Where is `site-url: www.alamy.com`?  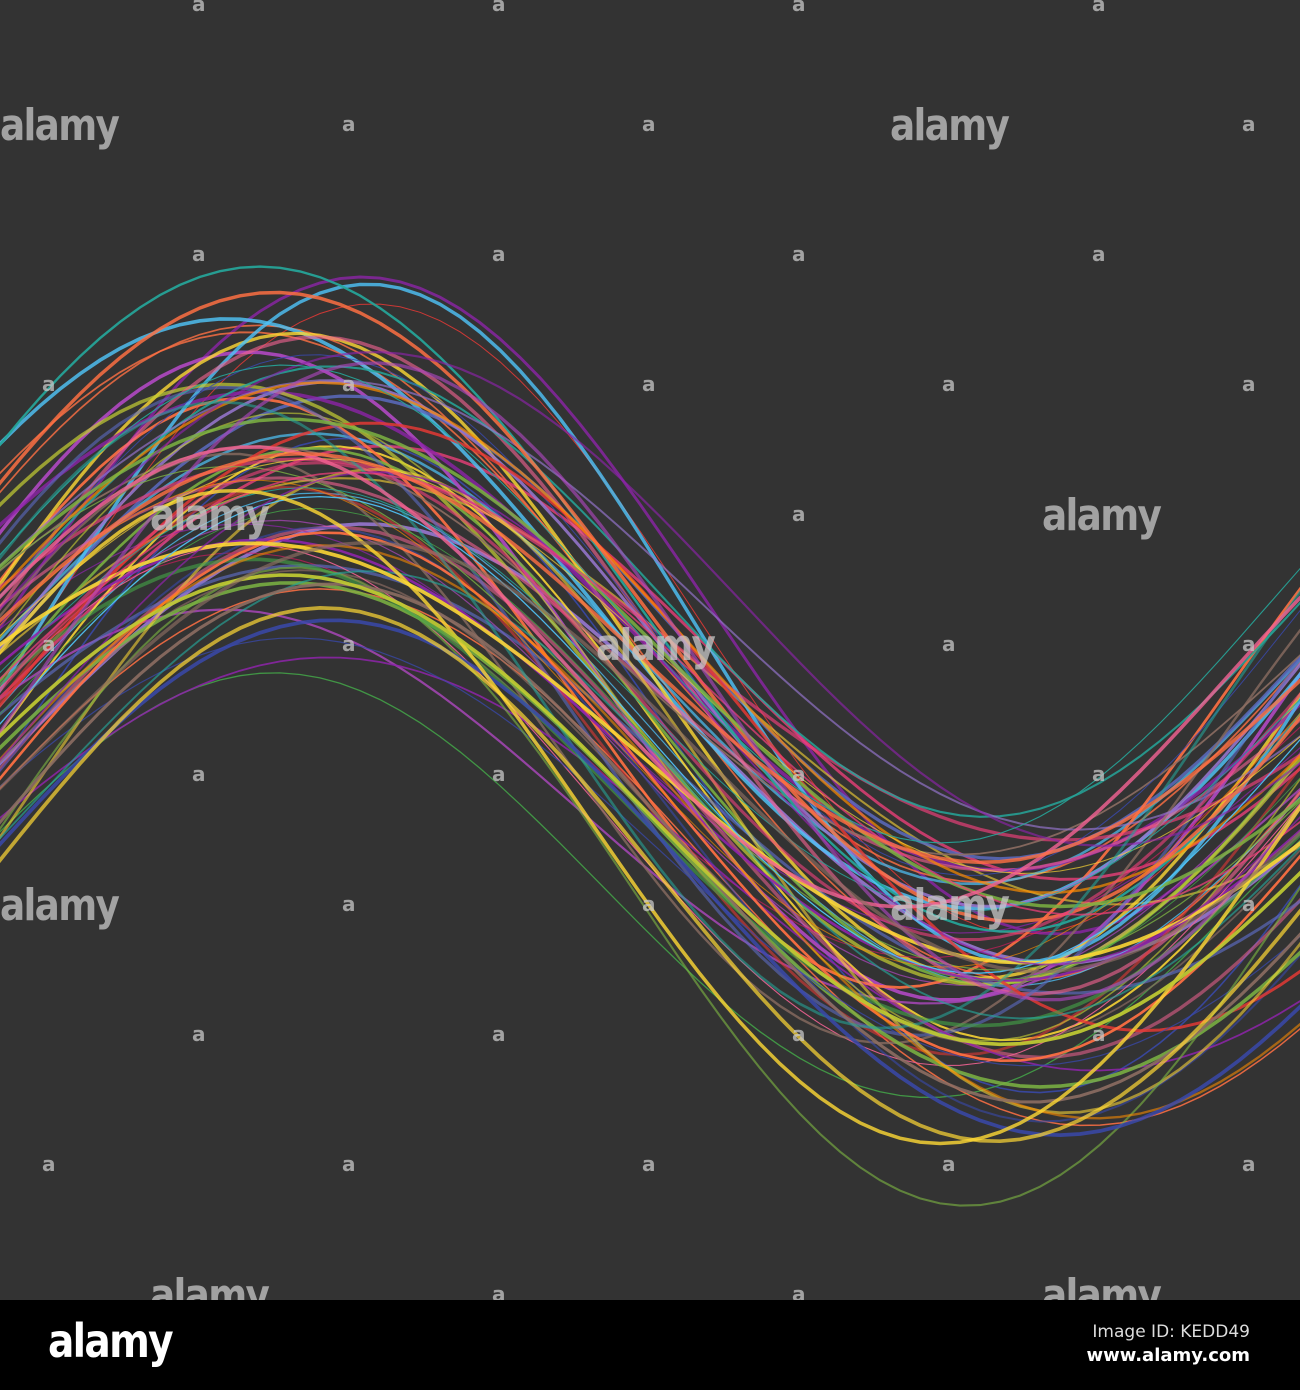
site-url: www.alamy.com is located at coordinates (1168, 1355).